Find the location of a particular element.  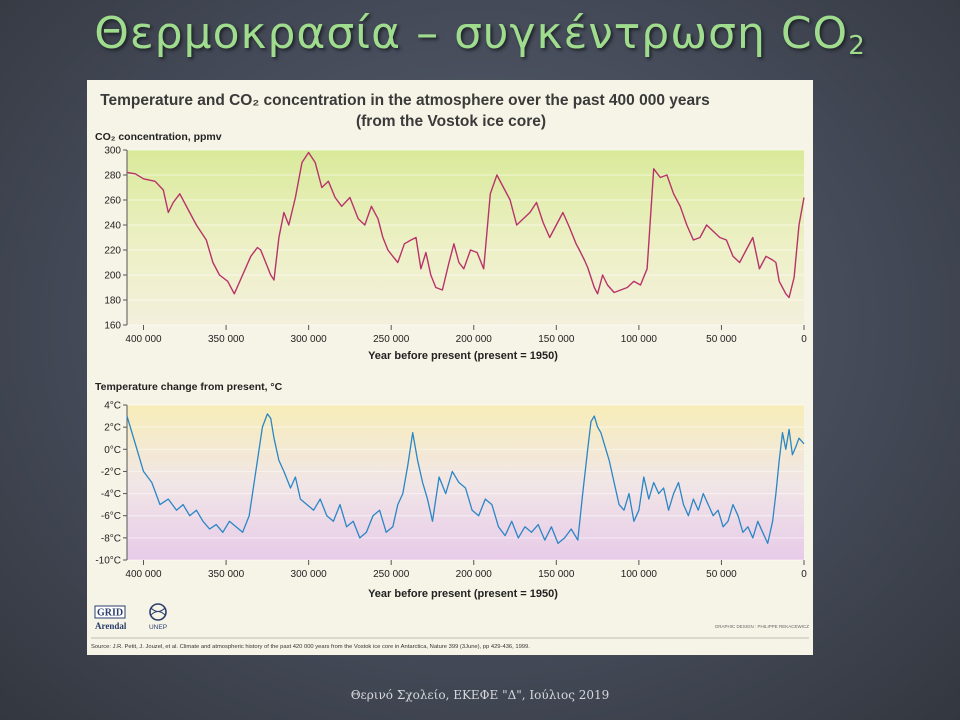

figure-title-line2: (from the Vostok ice core) is located at coordinates (451, 121).